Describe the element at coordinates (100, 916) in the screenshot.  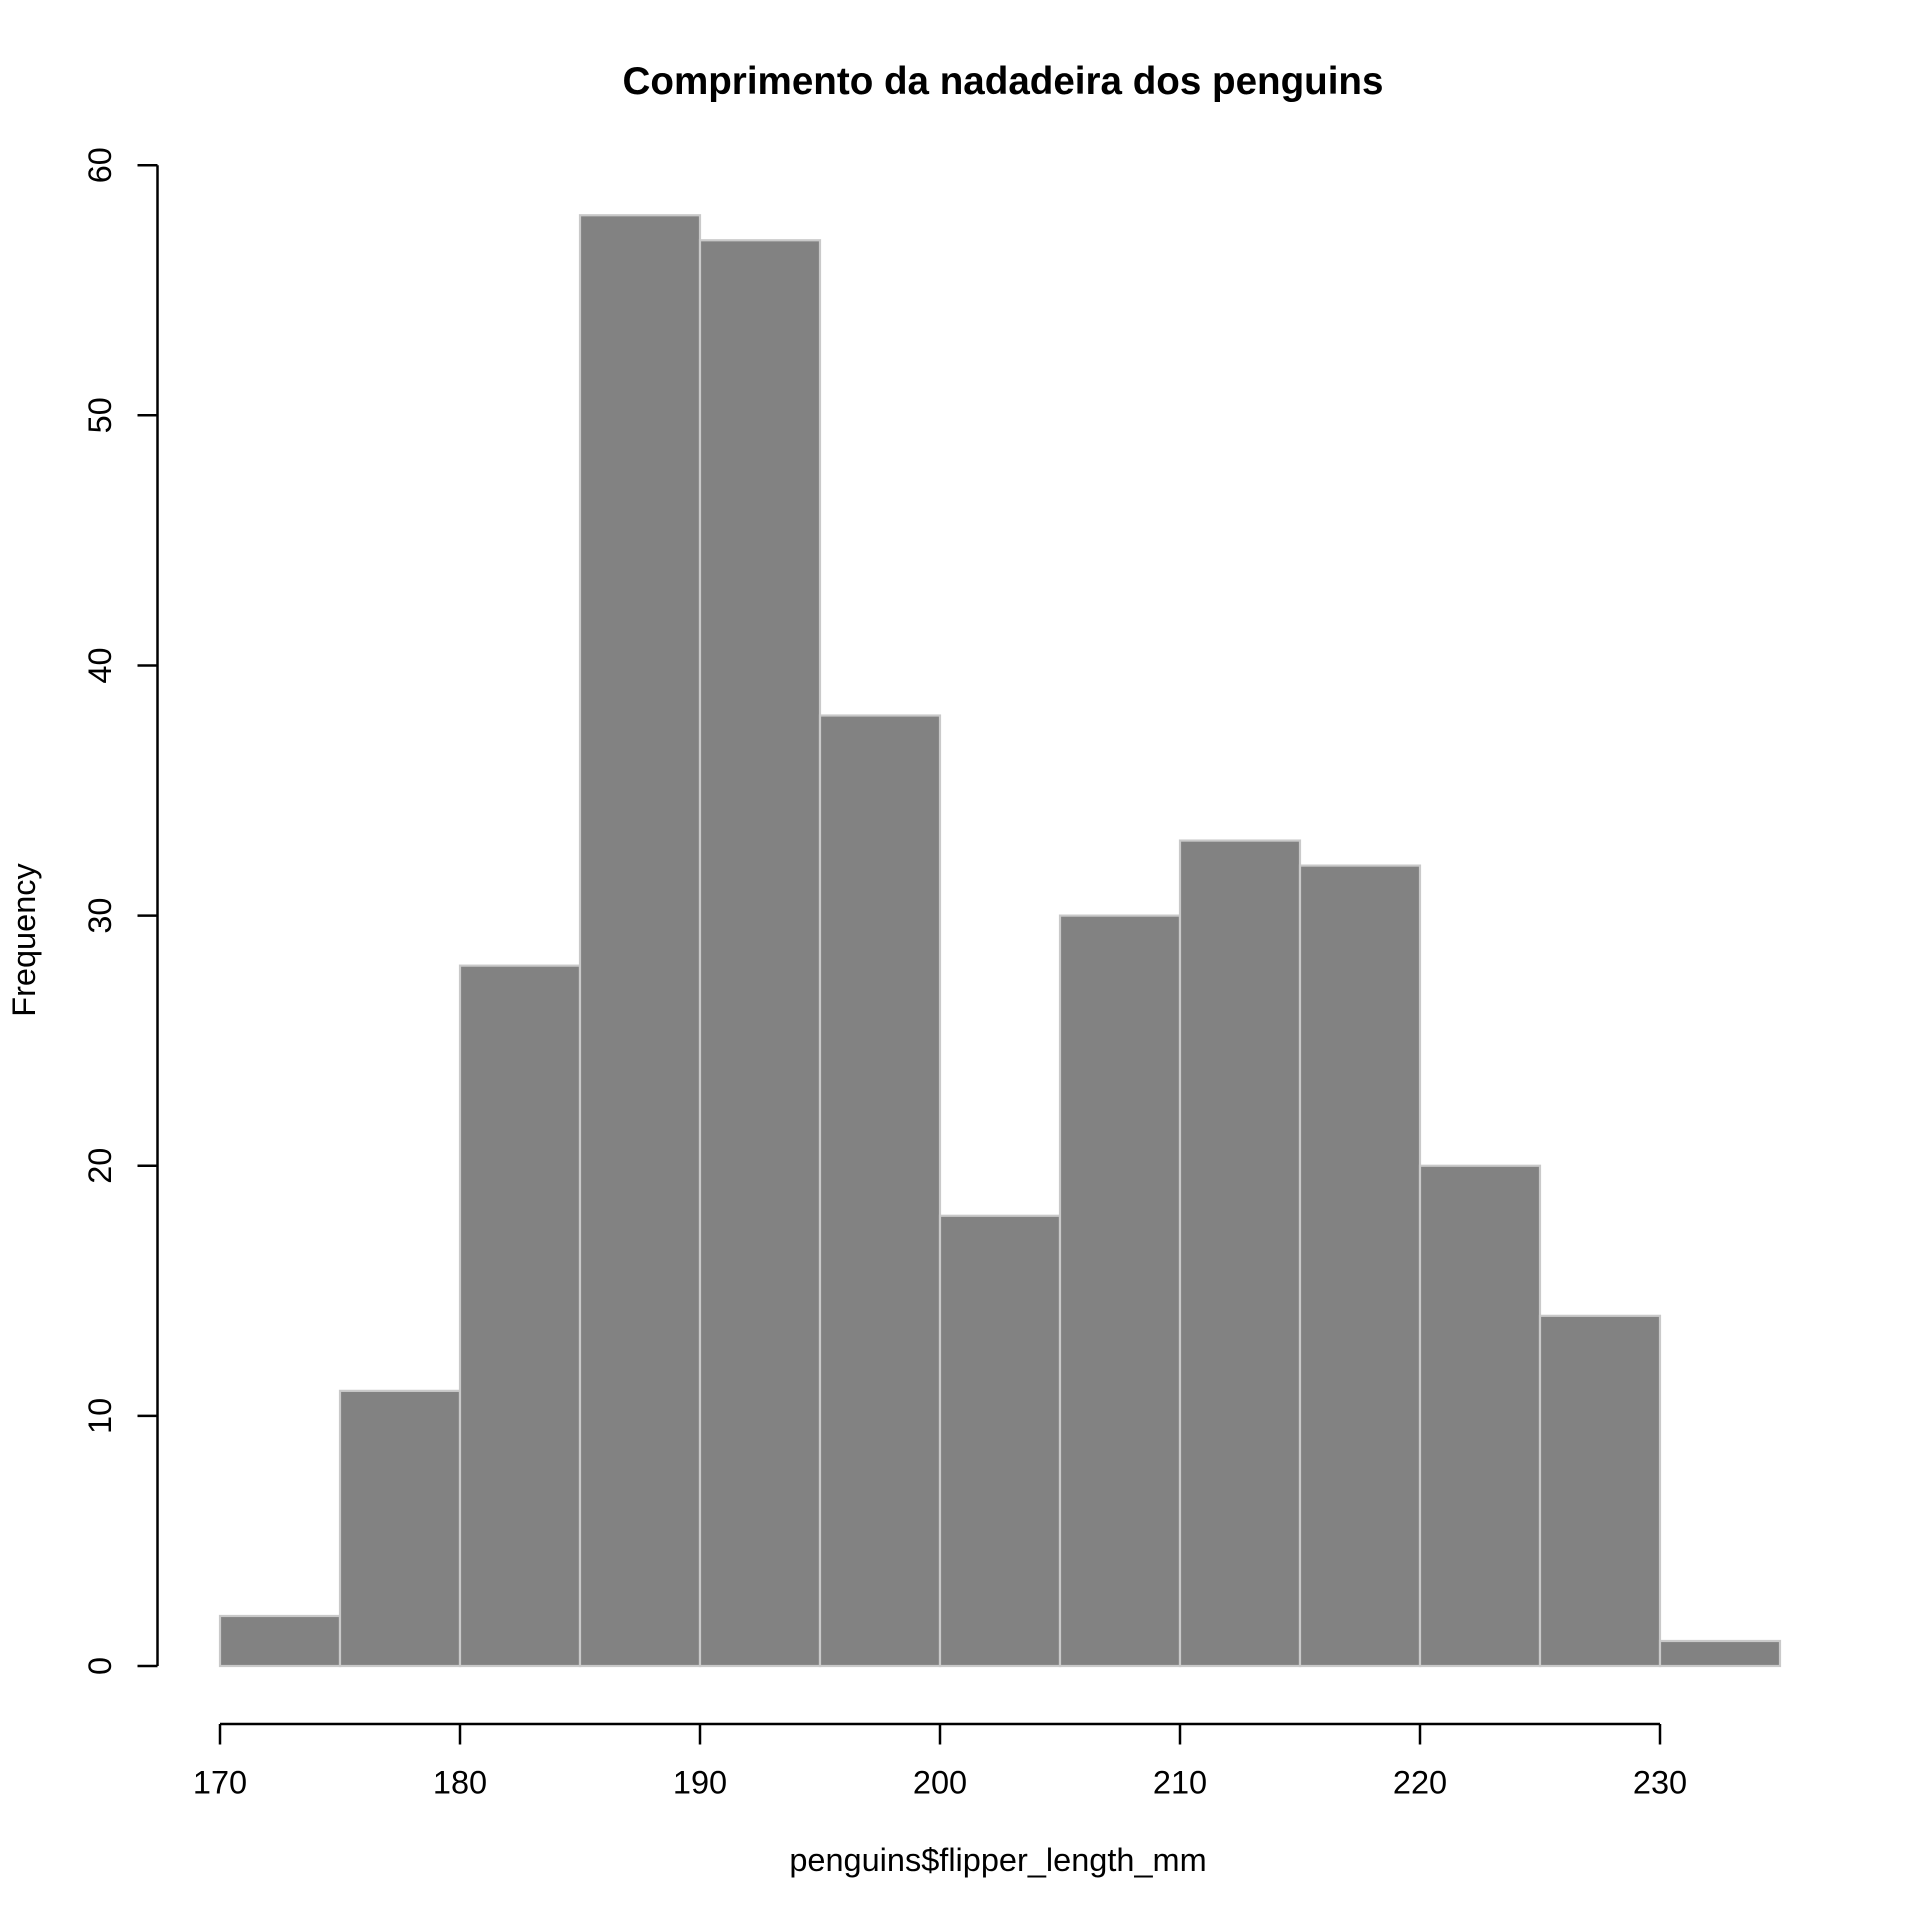
I see `svg-text: 30` at that location.